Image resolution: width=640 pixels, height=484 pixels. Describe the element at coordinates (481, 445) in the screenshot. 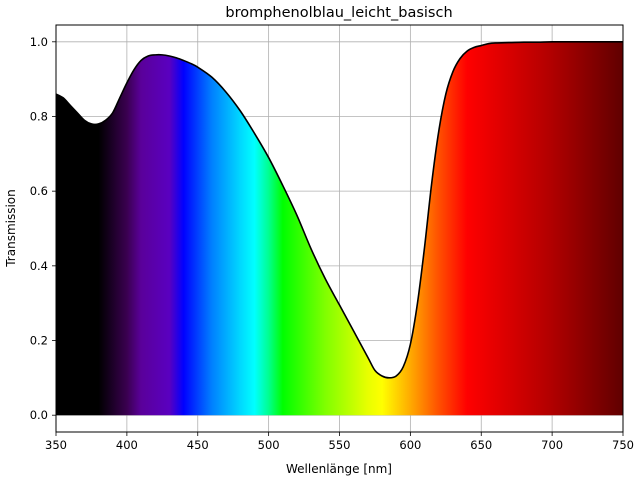

I see `x-tick-label: 650` at that location.